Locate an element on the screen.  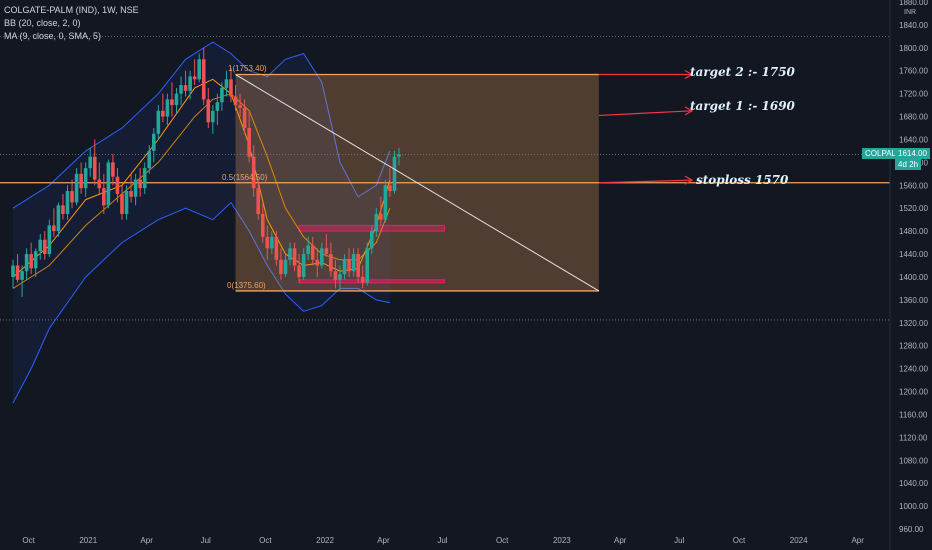
stoploss-arrow-head is located at coordinates (689, 180).